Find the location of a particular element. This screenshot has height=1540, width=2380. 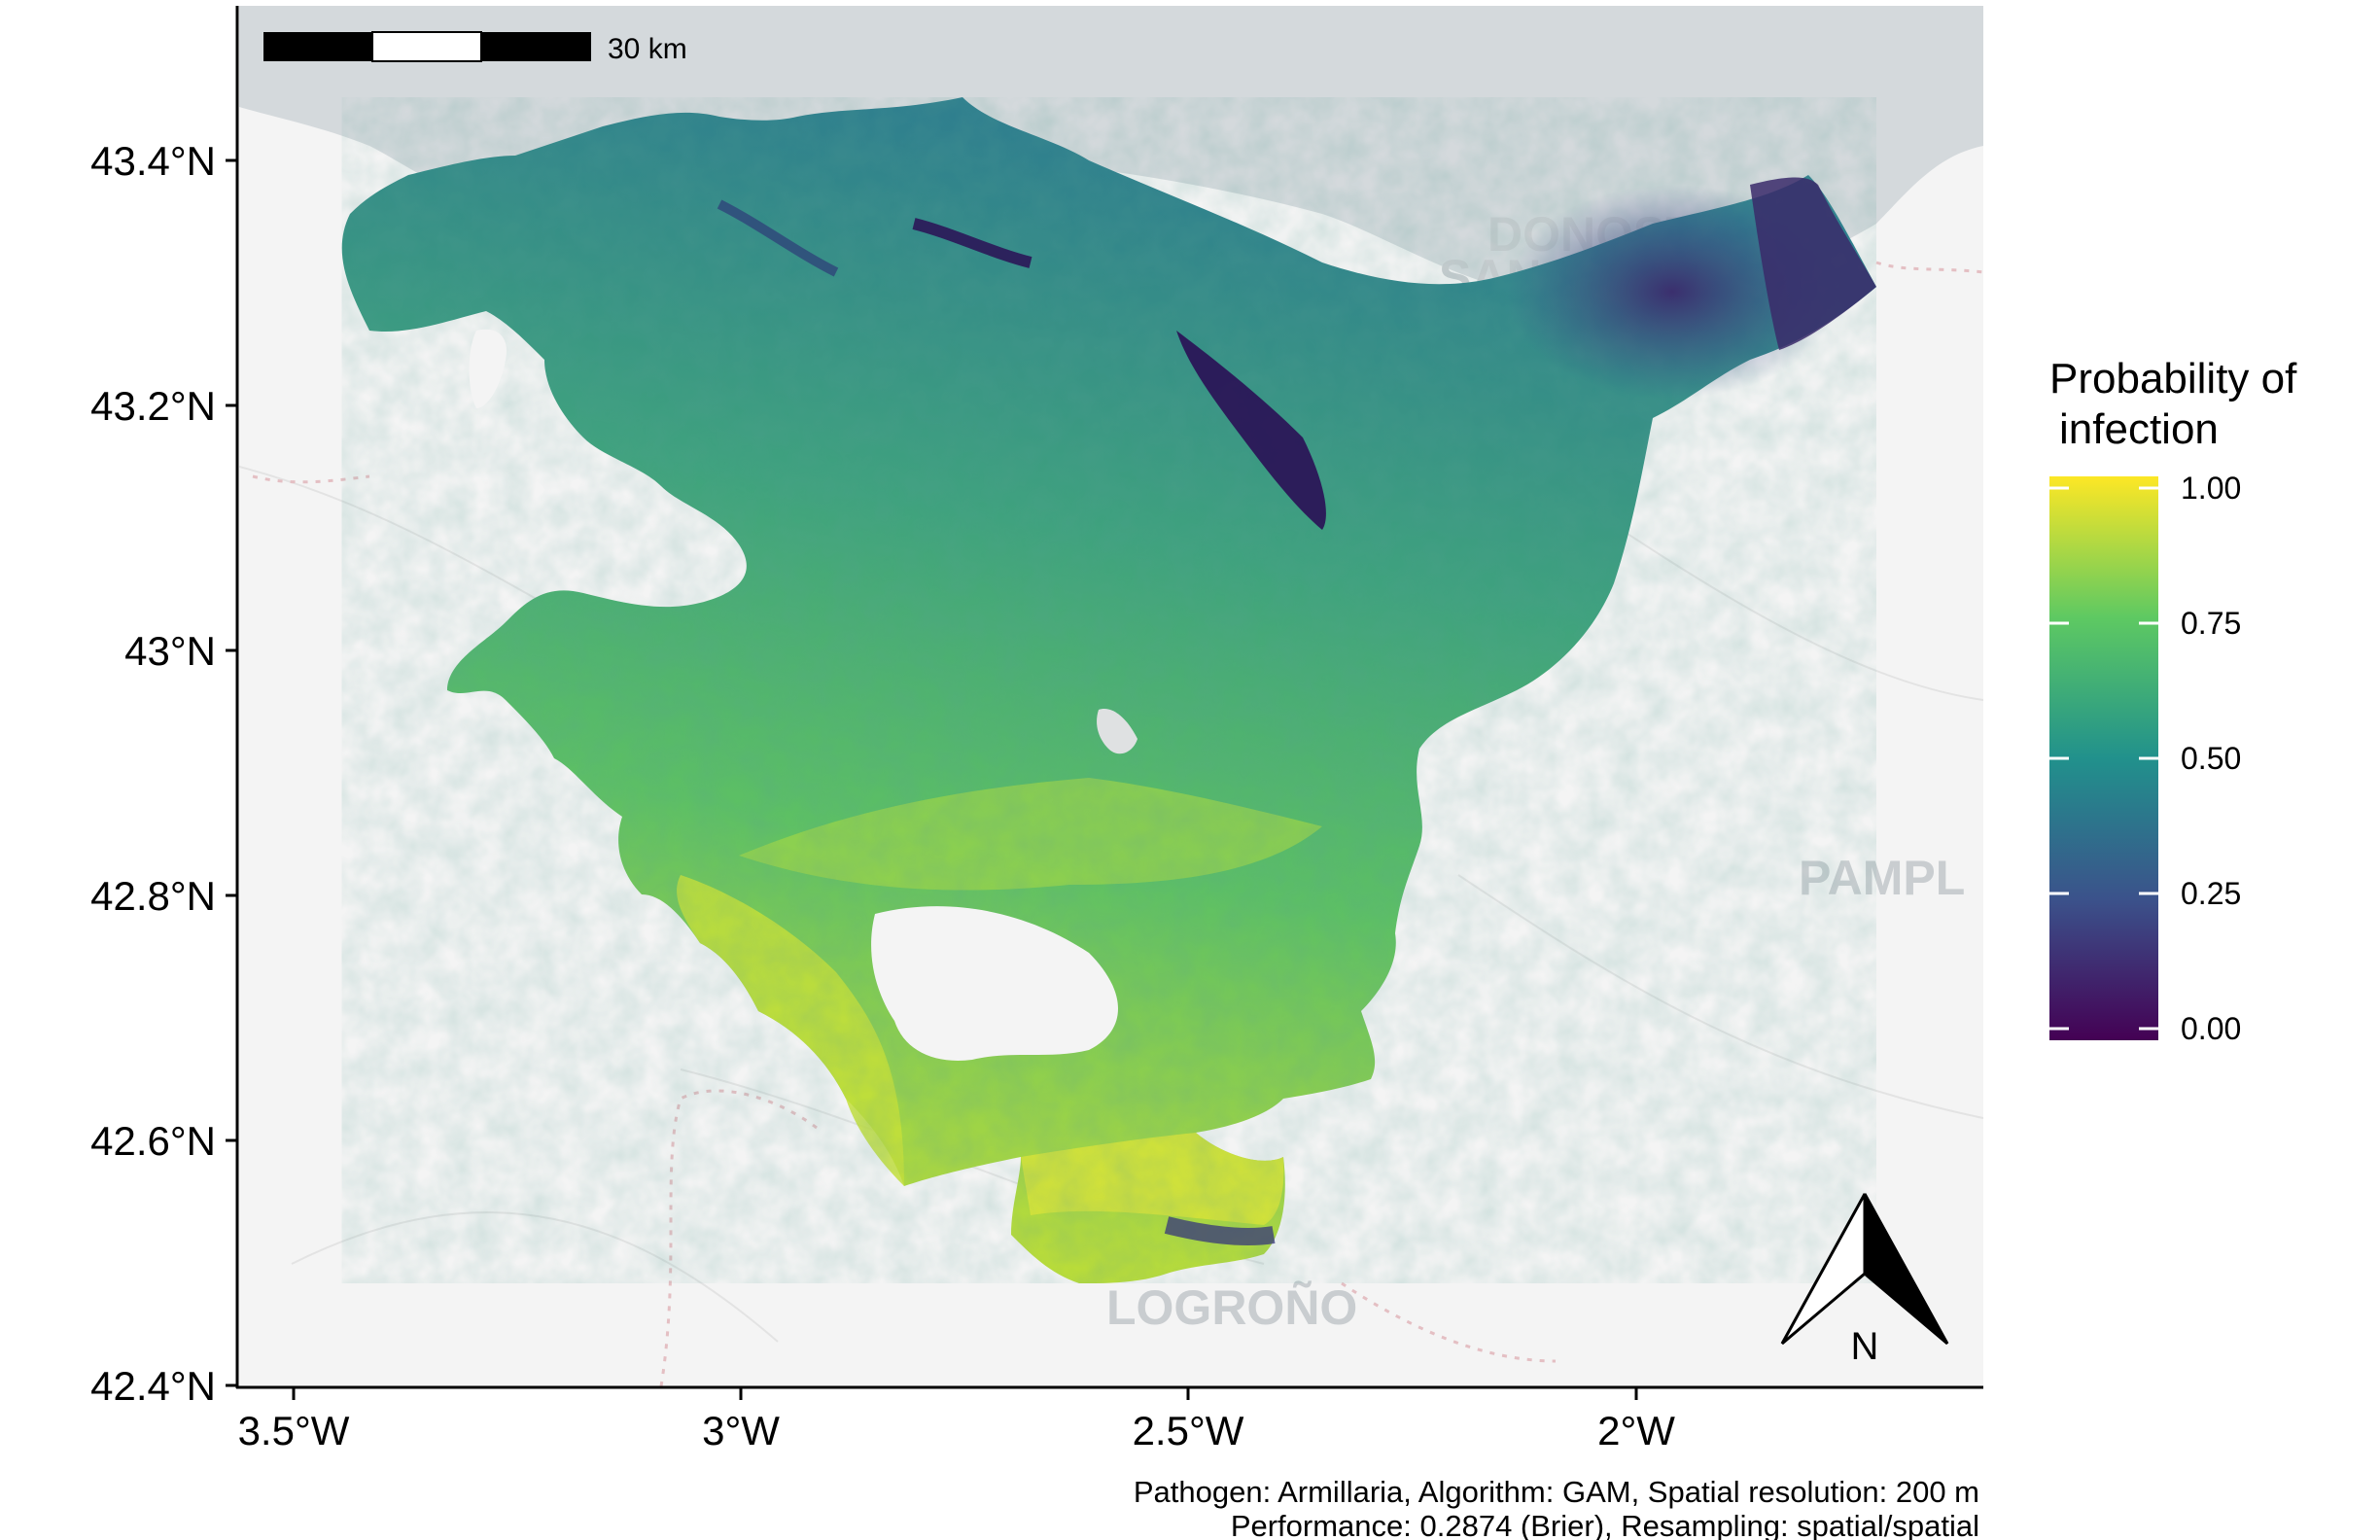

lat-tick-label: 43°N is located at coordinates (170, 651).